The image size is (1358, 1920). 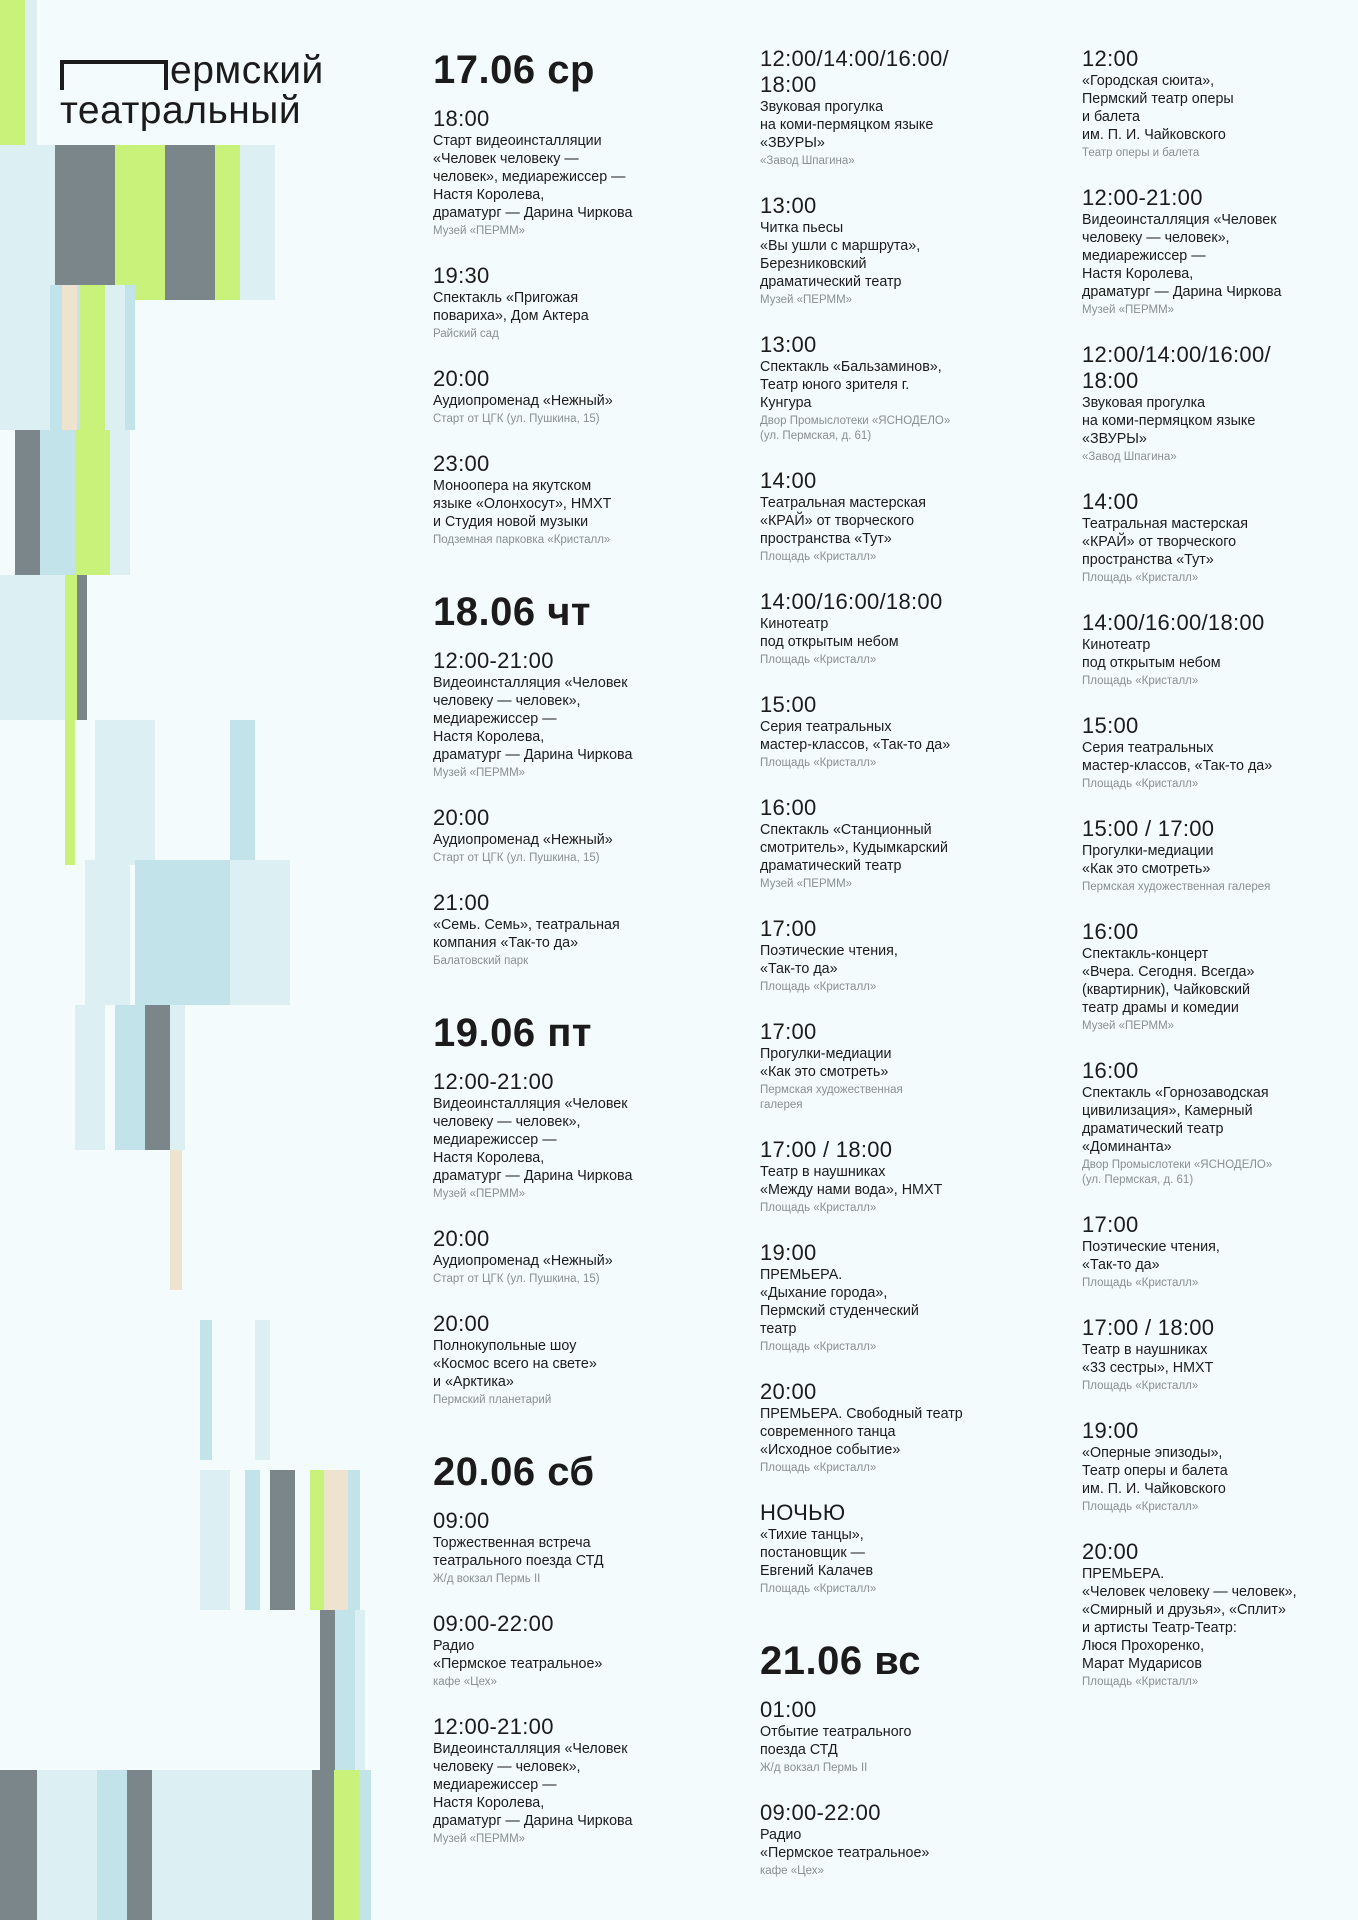 I want to click on event-venue: Пермский планетарий, so click(x=492, y=1400).